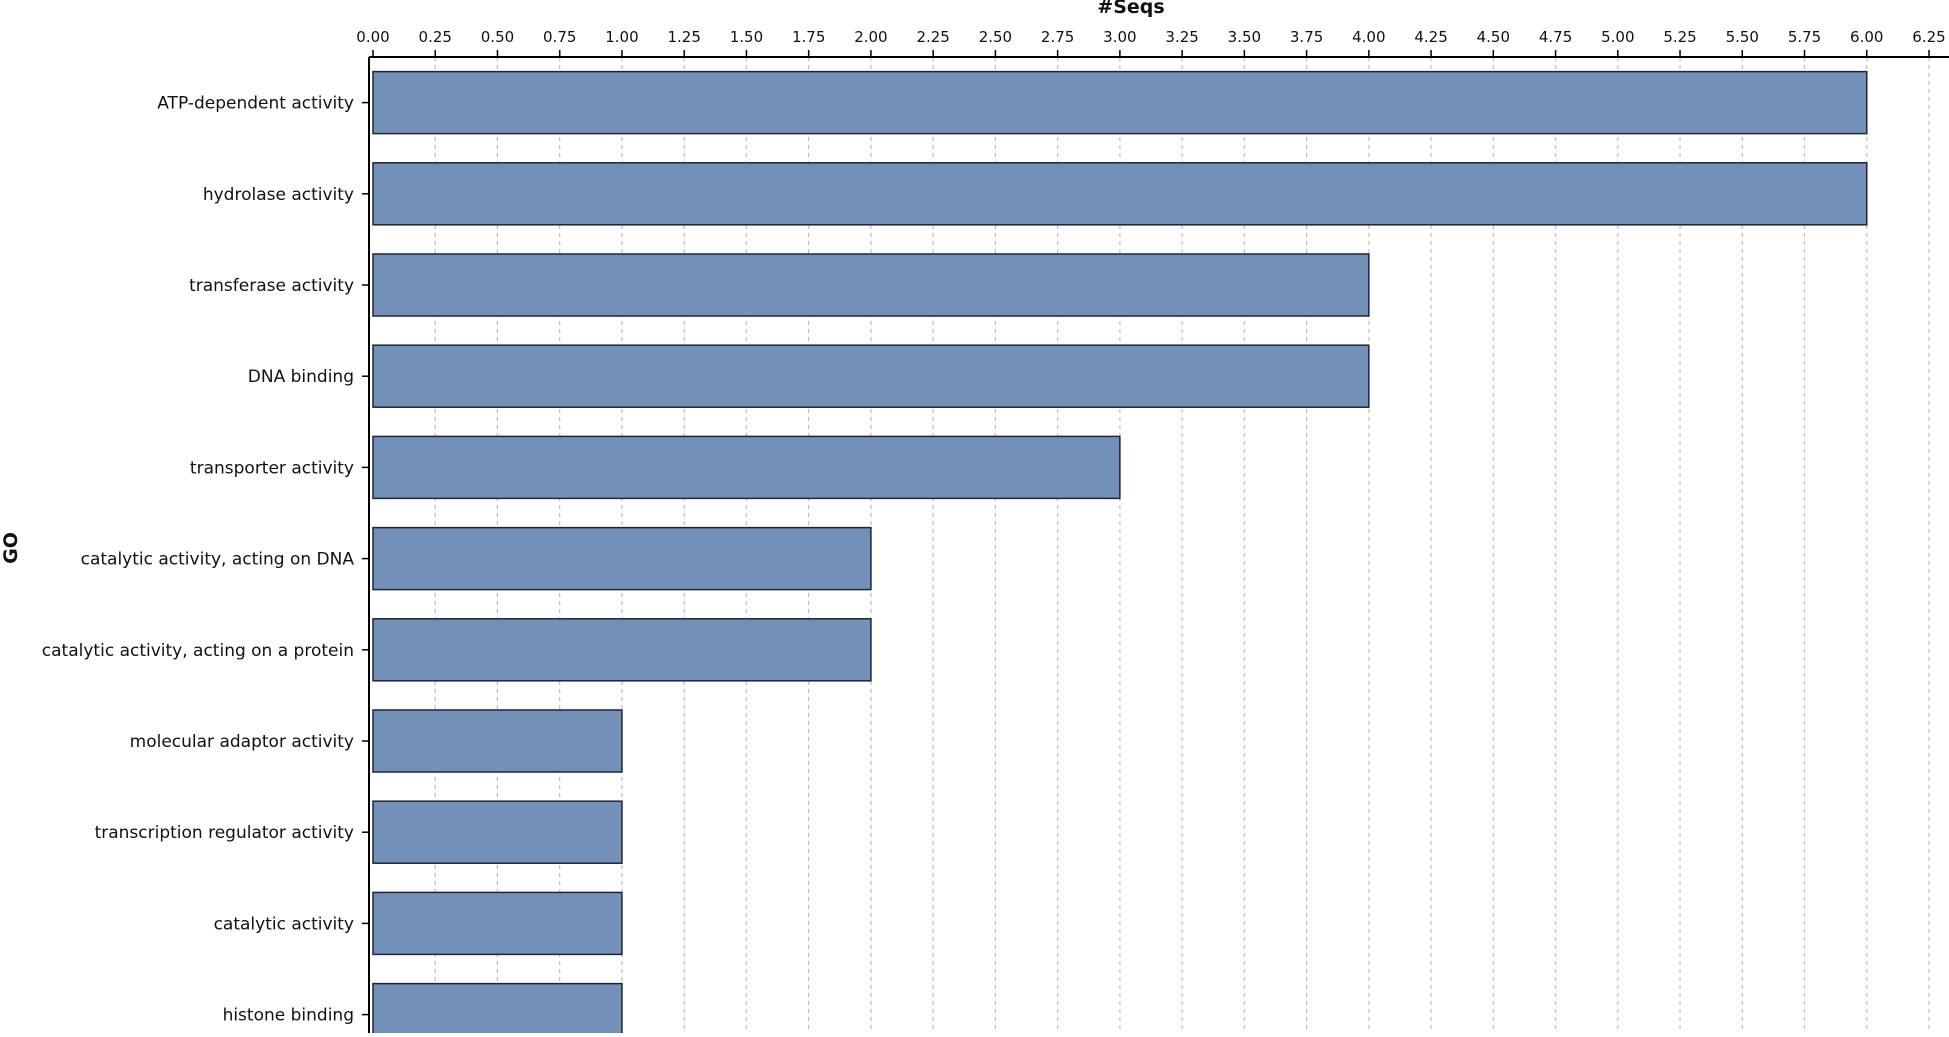 The height and width of the screenshot is (1037, 1949). I want to click on x-tick-label: 4.75, so click(1555, 37).